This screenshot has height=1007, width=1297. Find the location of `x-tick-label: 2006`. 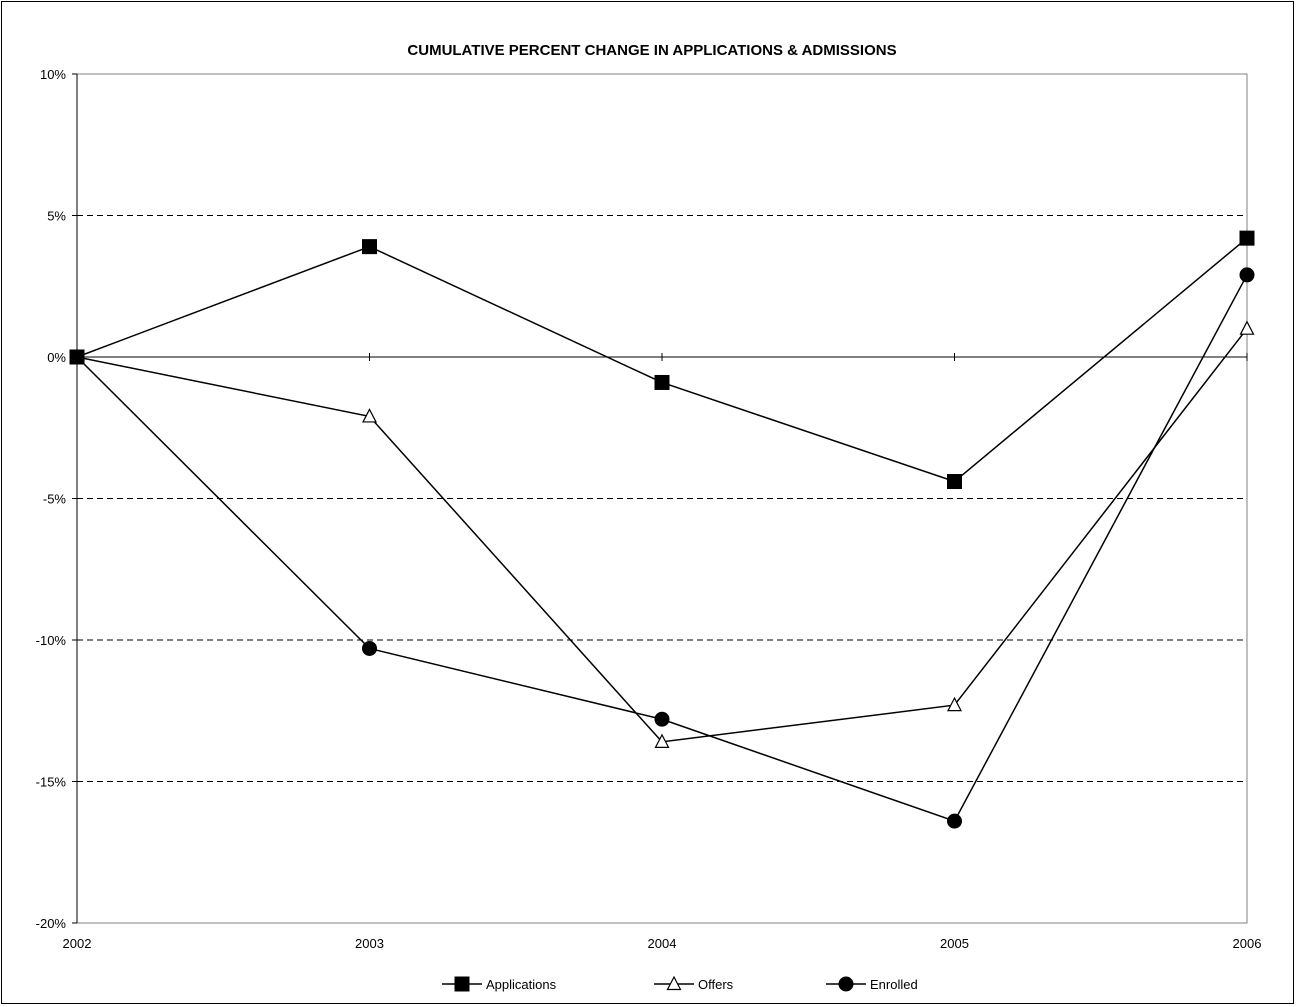

x-tick-label: 2006 is located at coordinates (1247, 943).